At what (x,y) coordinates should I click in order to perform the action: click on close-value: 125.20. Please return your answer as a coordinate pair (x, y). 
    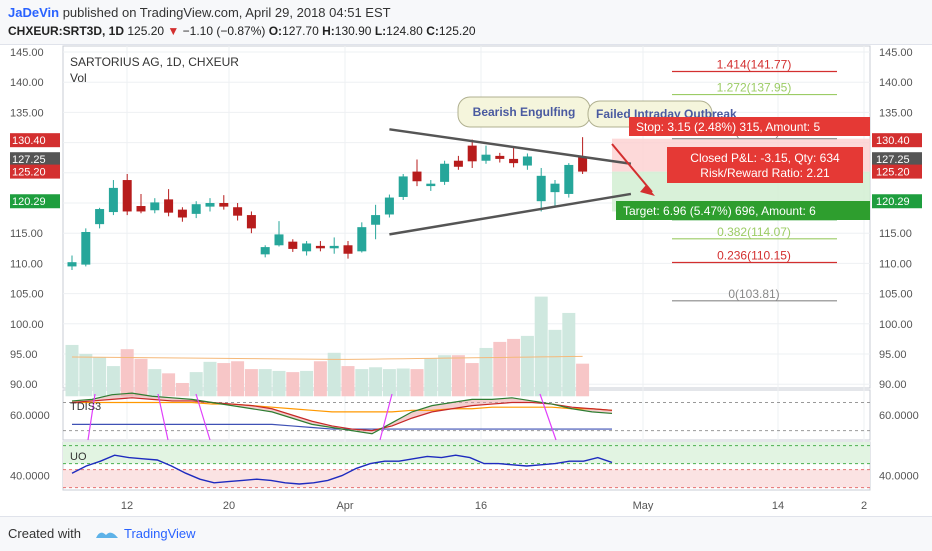
    Looking at the image, I should click on (457, 31).